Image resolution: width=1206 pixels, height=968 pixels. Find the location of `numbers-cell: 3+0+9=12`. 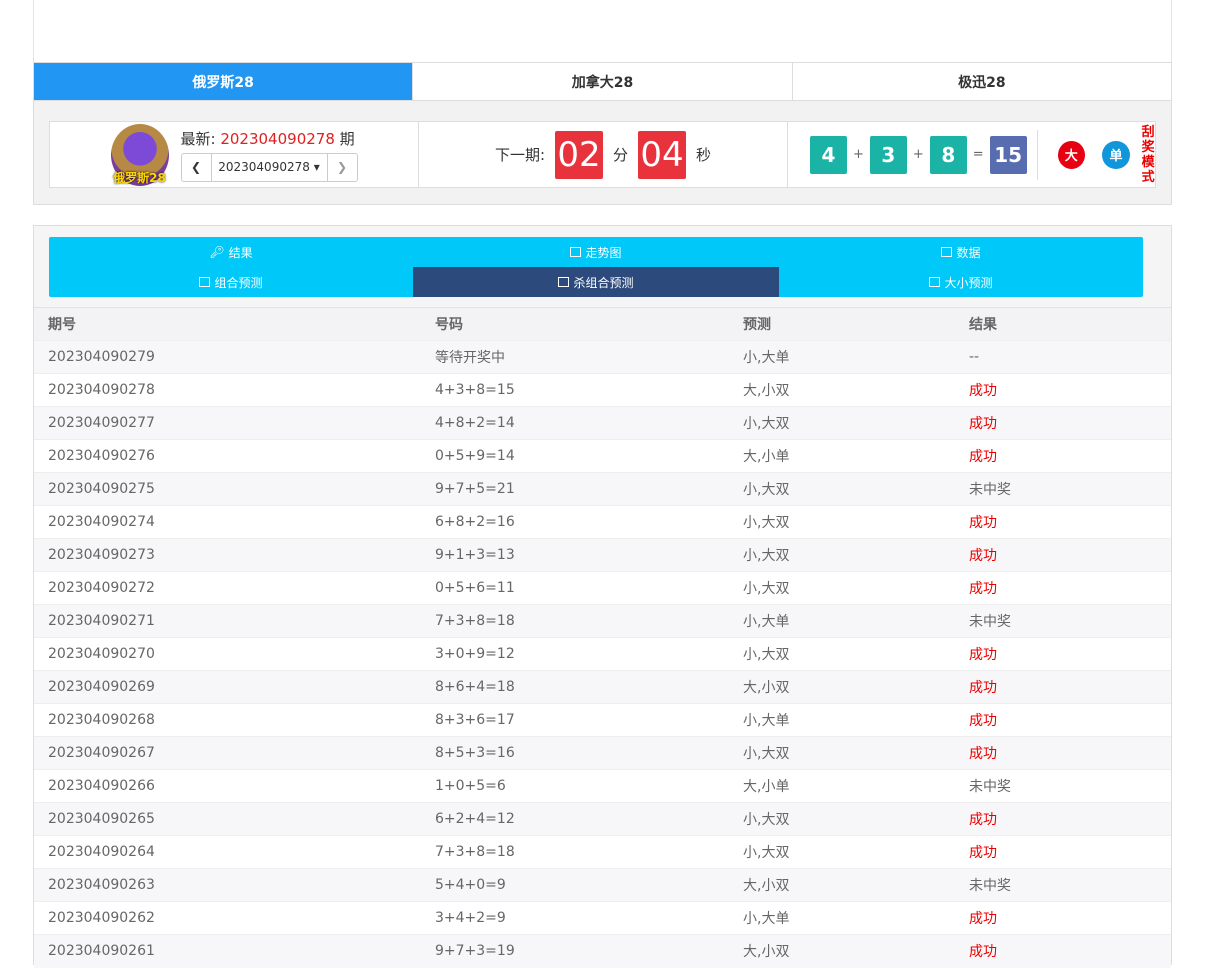

numbers-cell: 3+0+9=12 is located at coordinates (575, 654).